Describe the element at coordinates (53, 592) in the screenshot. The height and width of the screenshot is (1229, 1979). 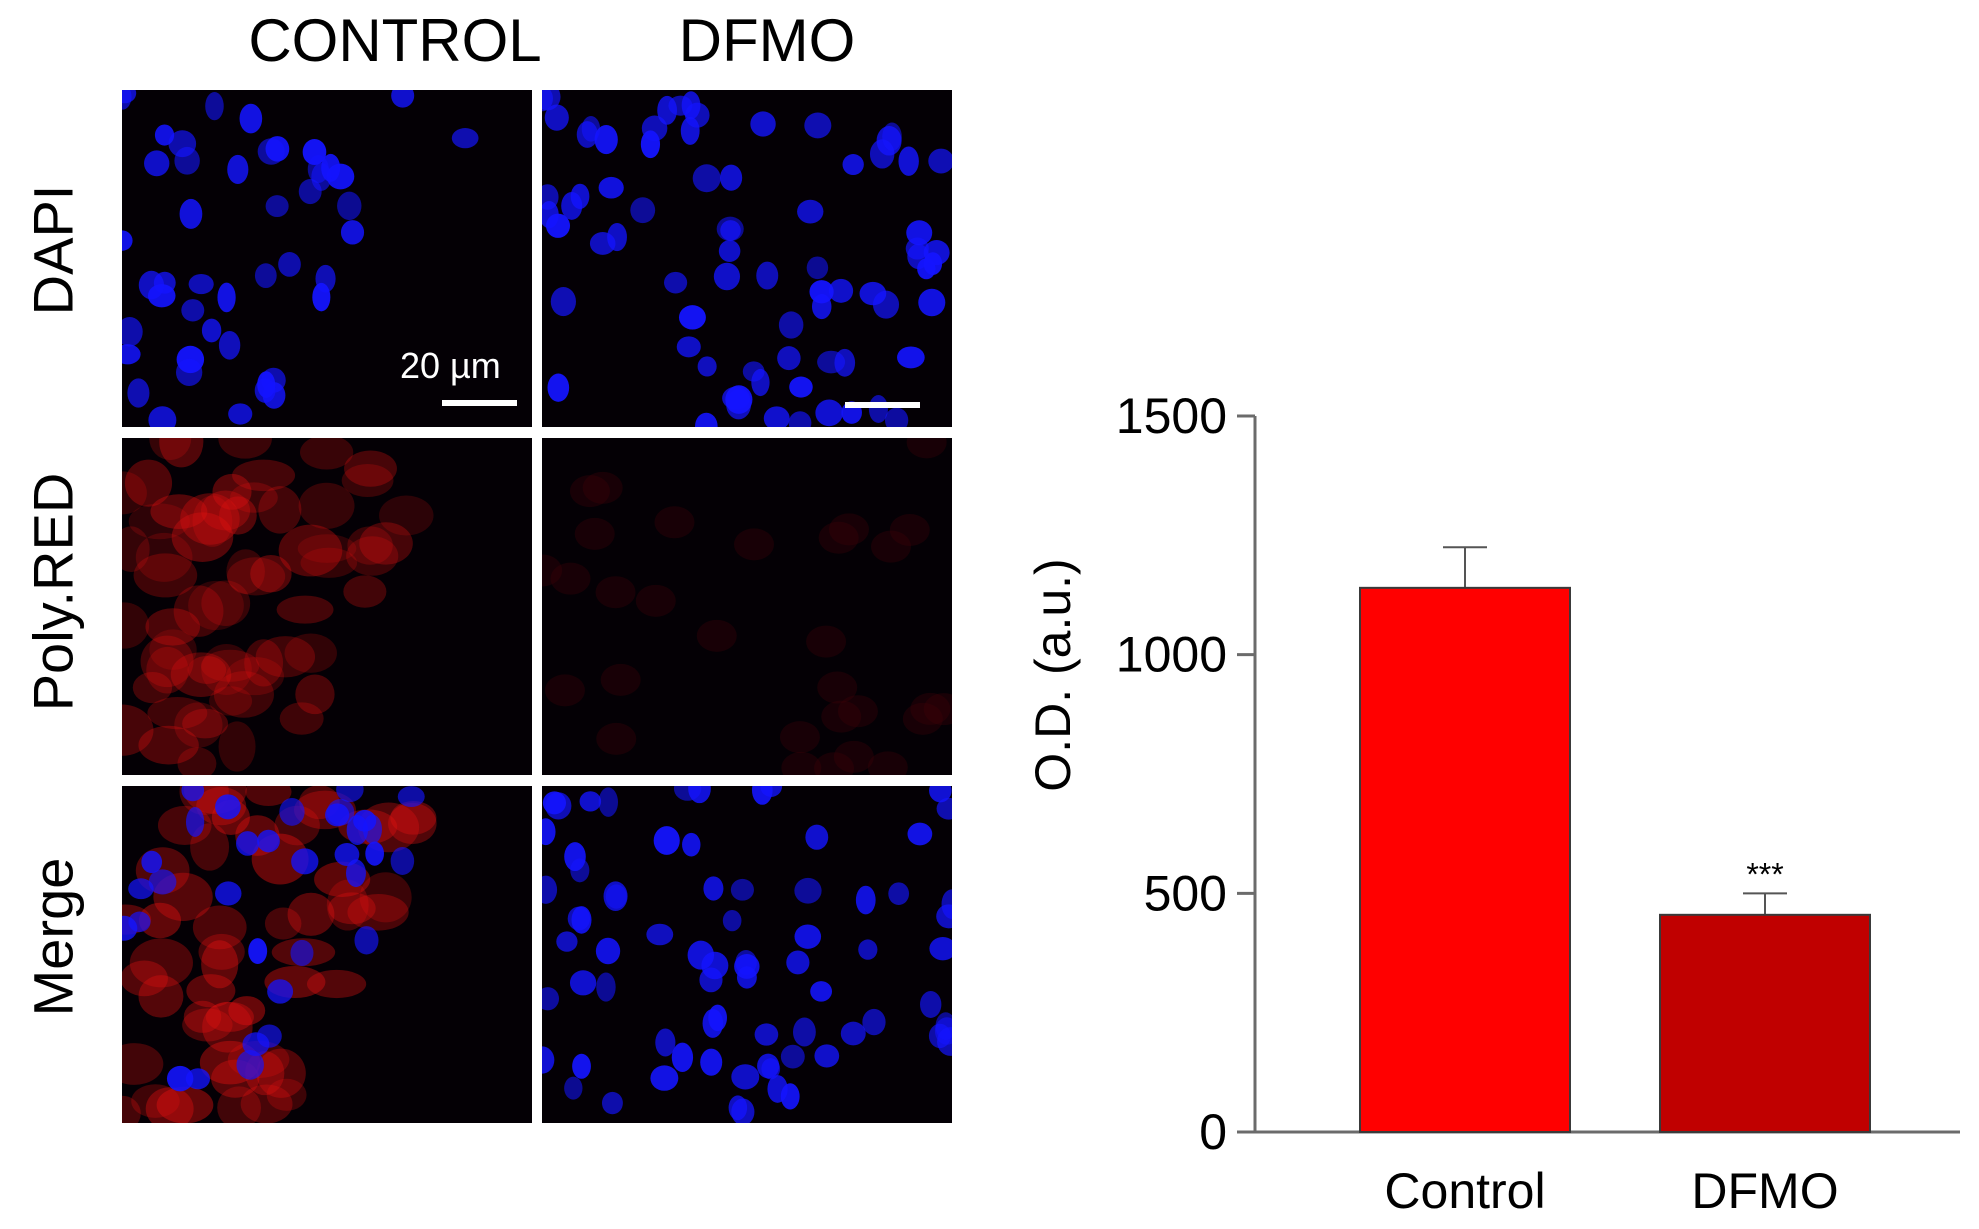
I see `row-label-poly-red: Poly.RED` at that location.